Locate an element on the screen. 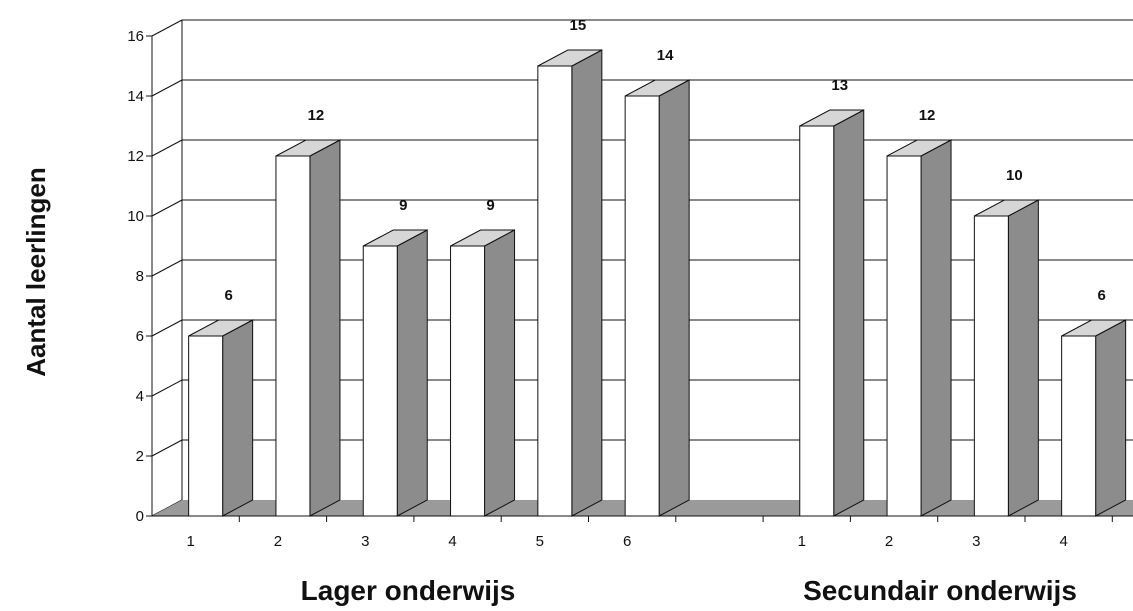 This screenshot has height=611, width=1133. data-label: 10 is located at coordinates (1014, 175).